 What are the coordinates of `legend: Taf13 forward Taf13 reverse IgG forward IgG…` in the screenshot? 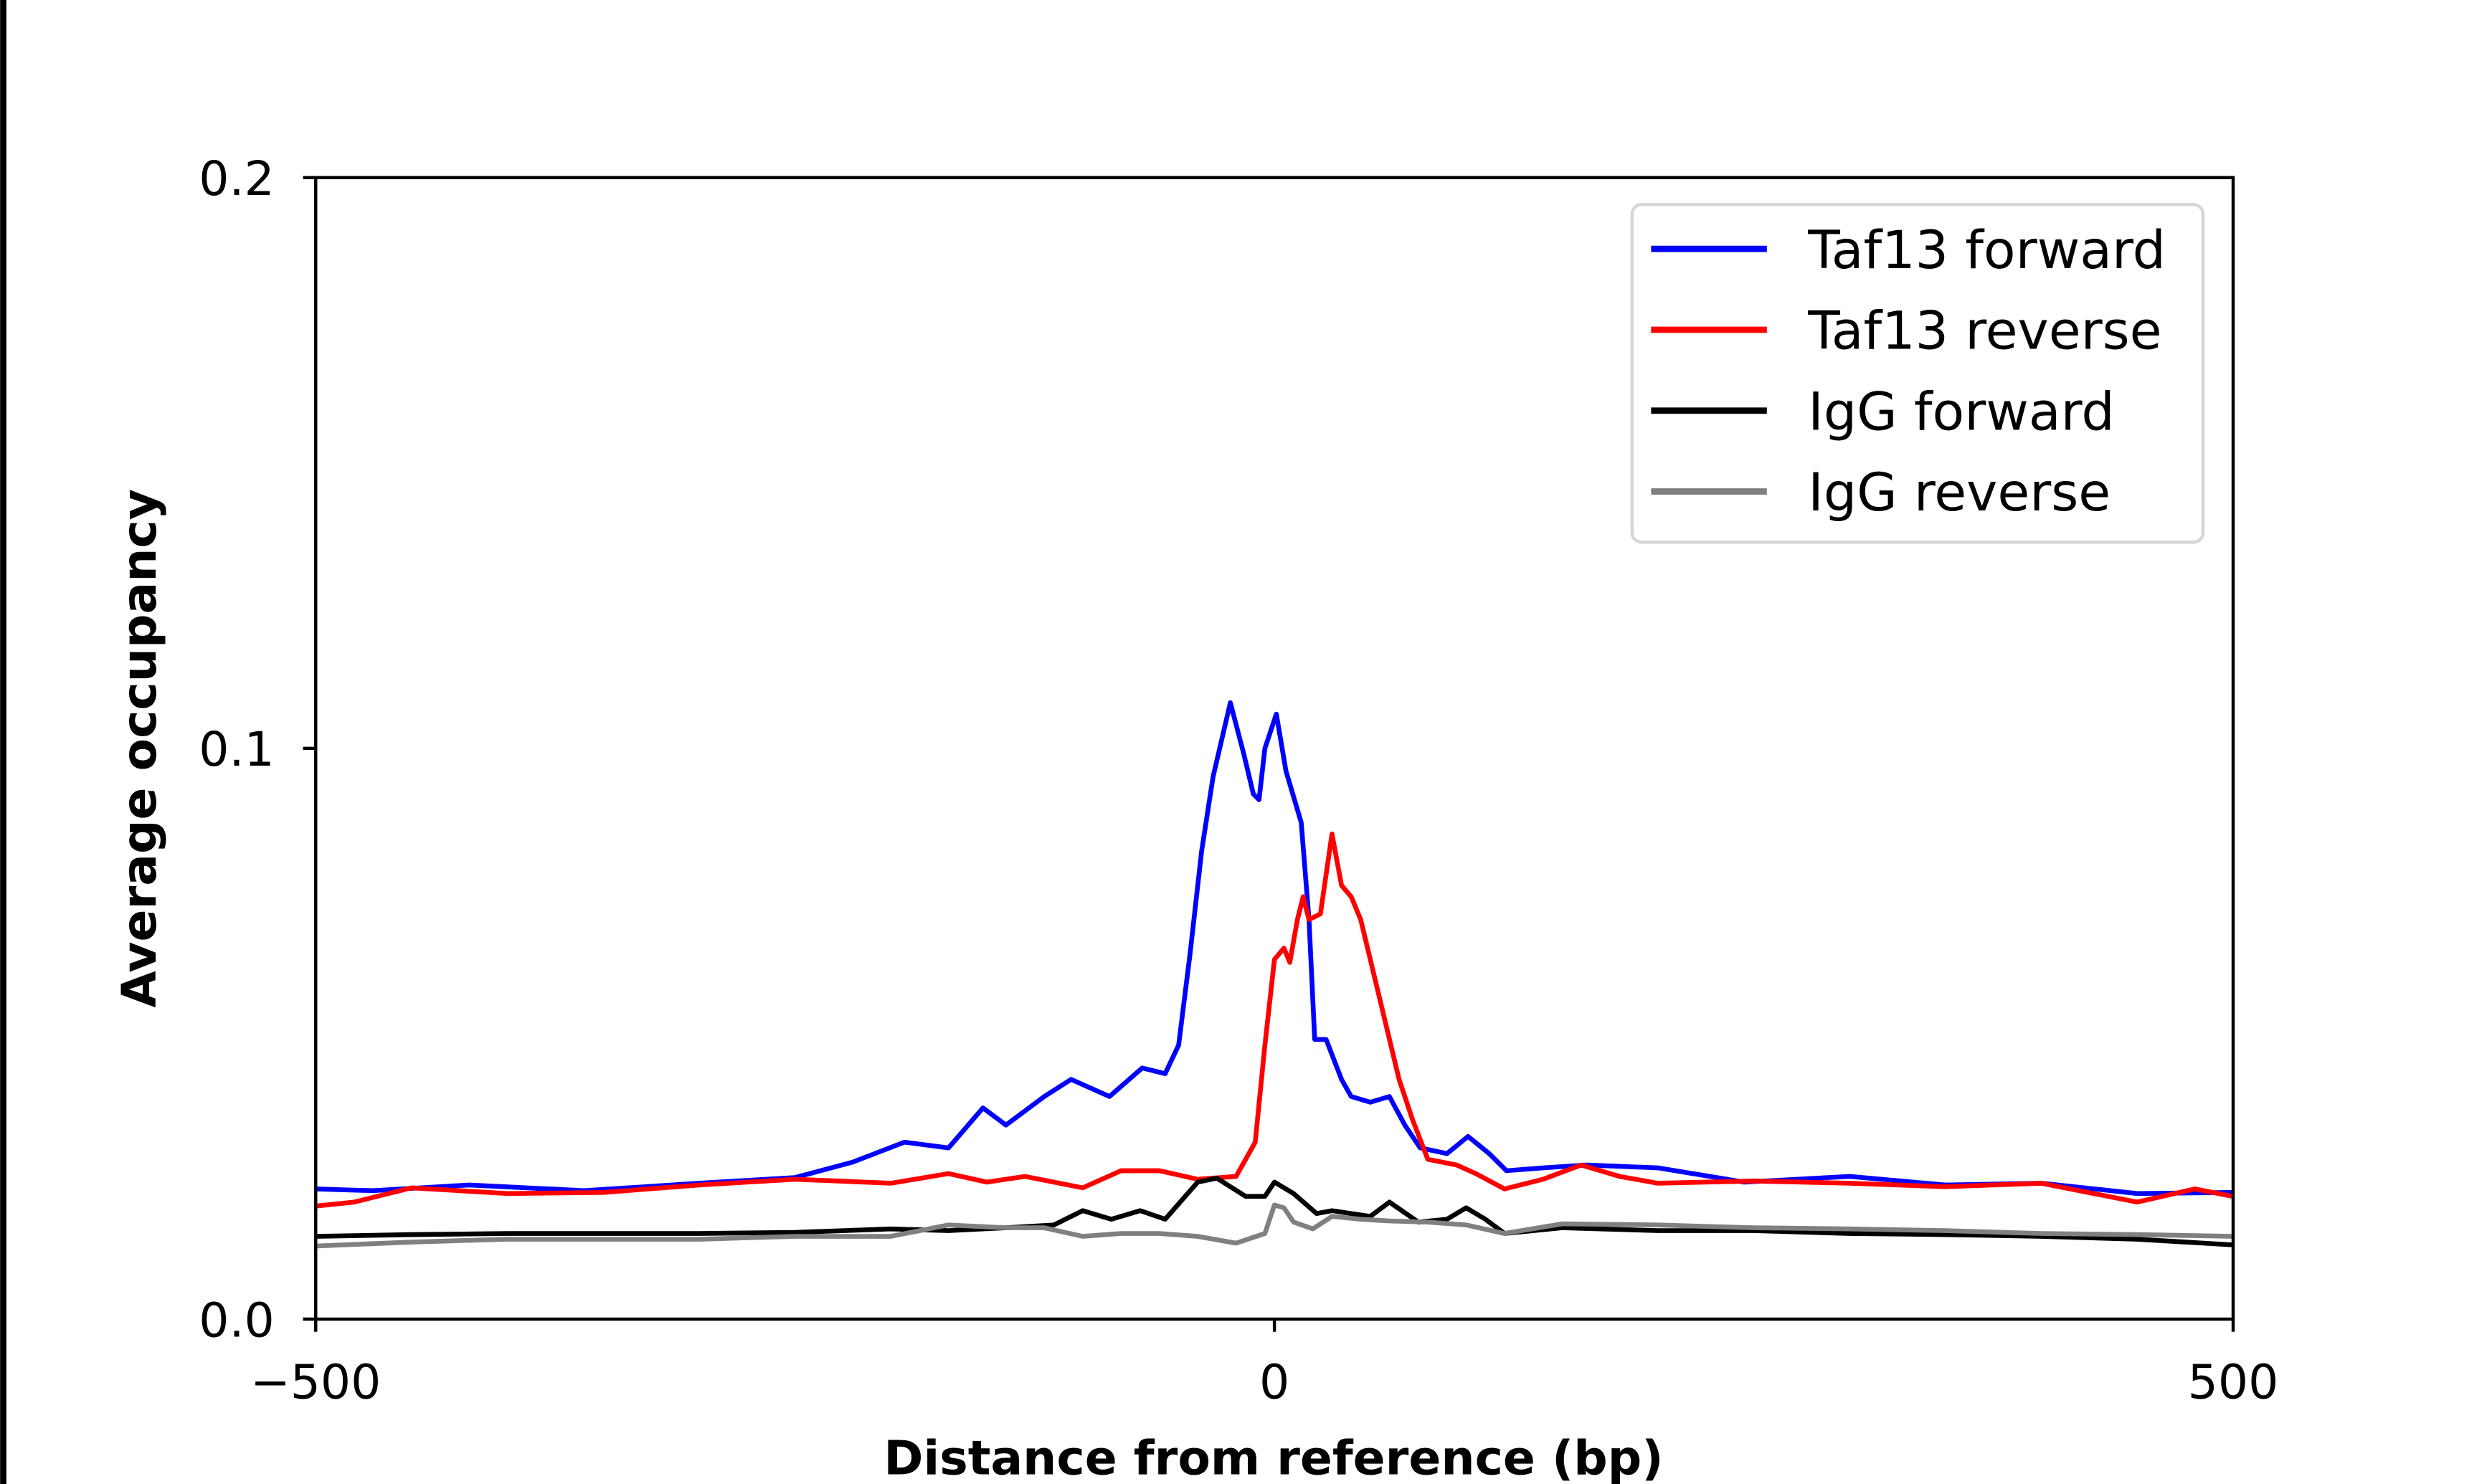 It's located at (1918, 373).